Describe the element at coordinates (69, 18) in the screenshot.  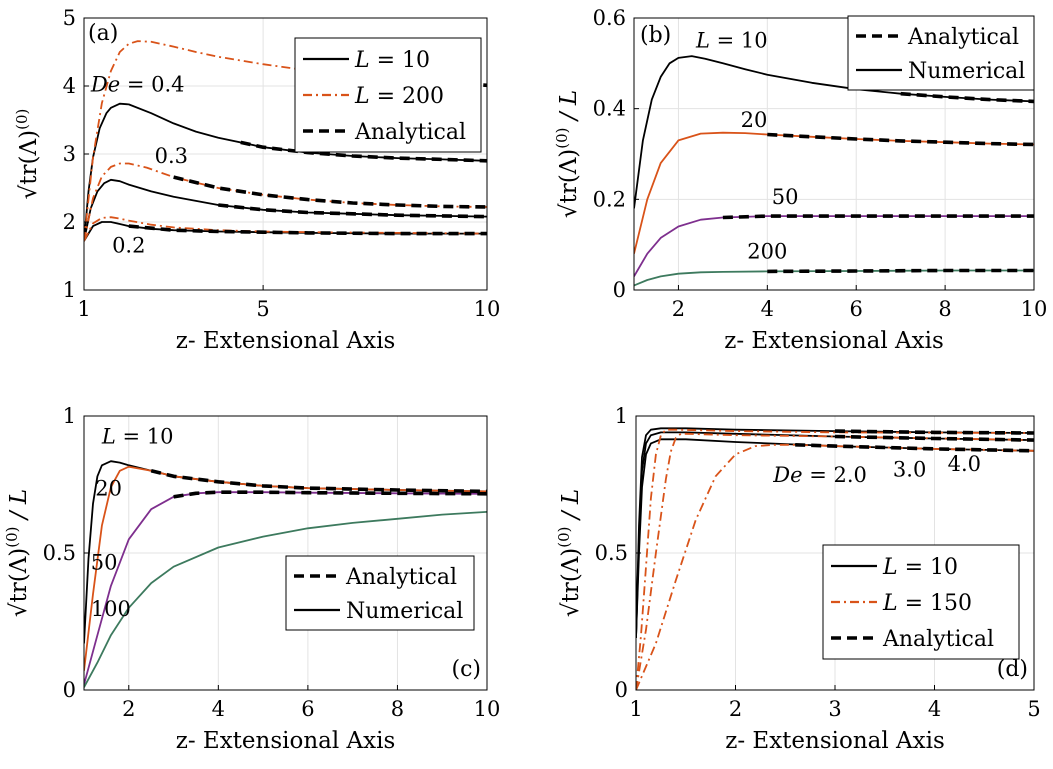
I see `y-tick-label: 5` at that location.